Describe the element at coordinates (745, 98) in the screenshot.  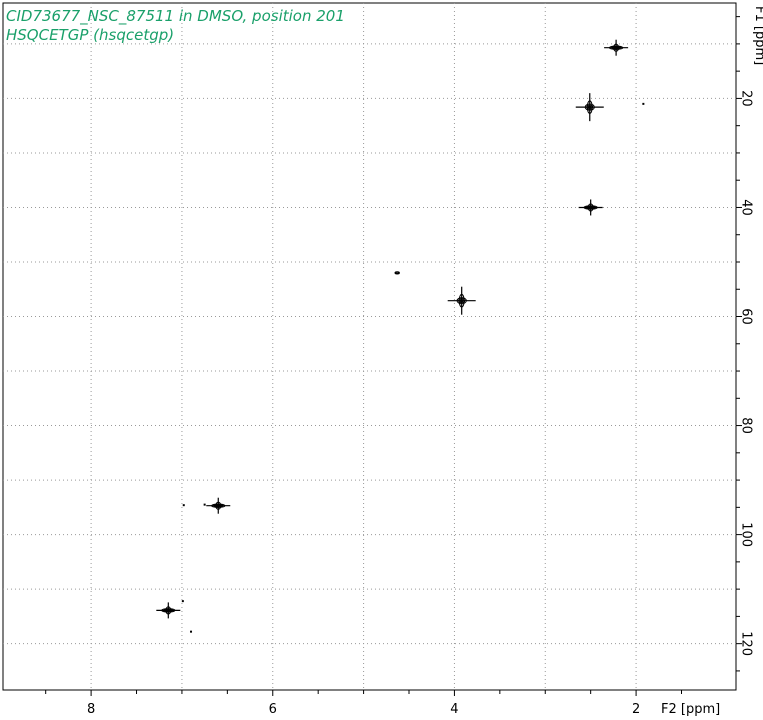
I see `y-tick-label: 20` at that location.